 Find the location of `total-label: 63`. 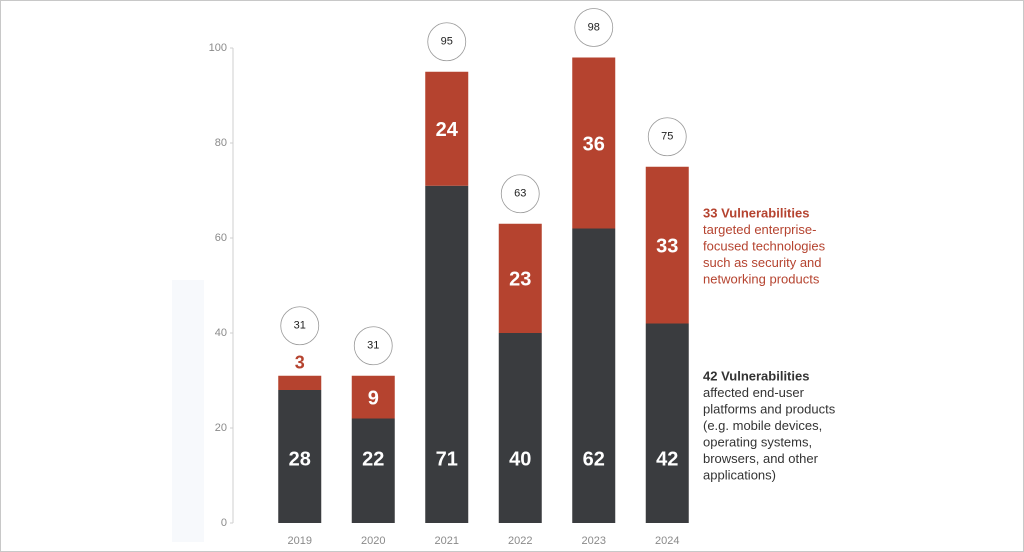

total-label: 63 is located at coordinates (520, 194).